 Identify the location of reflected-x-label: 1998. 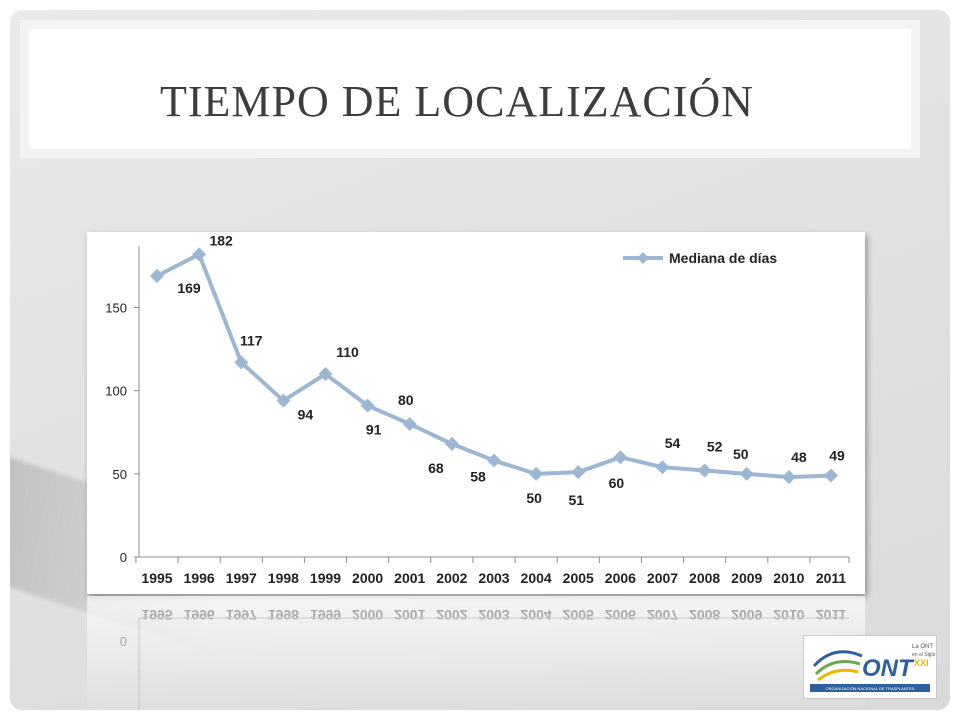
(283, 615).